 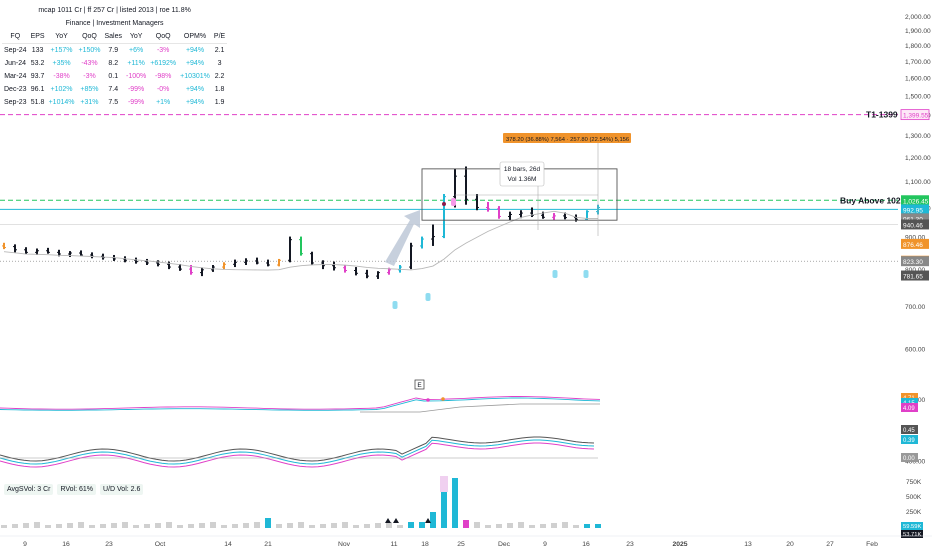 I want to click on fund-cell: +1014%, so click(x=61, y=102).